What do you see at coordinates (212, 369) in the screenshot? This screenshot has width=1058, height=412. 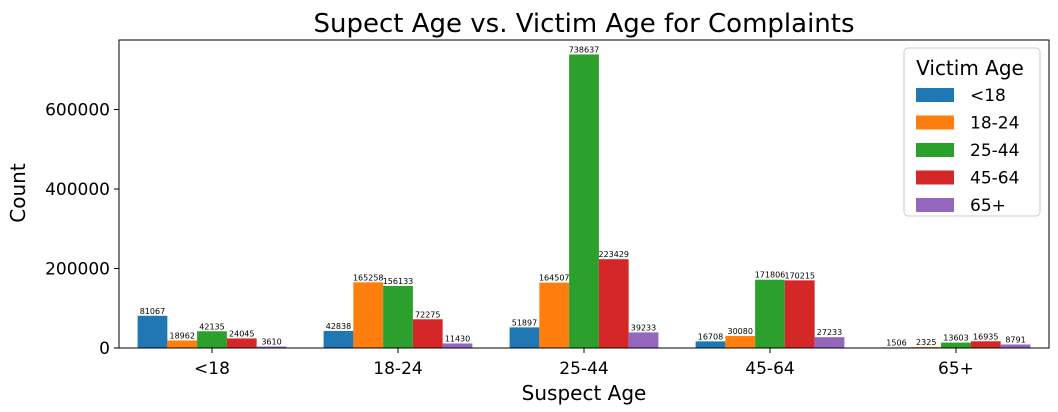 I see `x-tick-label: <18` at bounding box center [212, 369].